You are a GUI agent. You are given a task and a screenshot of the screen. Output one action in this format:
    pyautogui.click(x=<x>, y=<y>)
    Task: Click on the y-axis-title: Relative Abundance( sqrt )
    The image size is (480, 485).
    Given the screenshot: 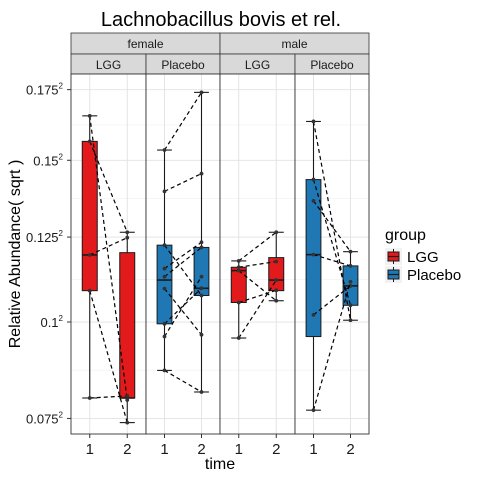 What is the action you would take?
    pyautogui.click(x=15, y=254)
    